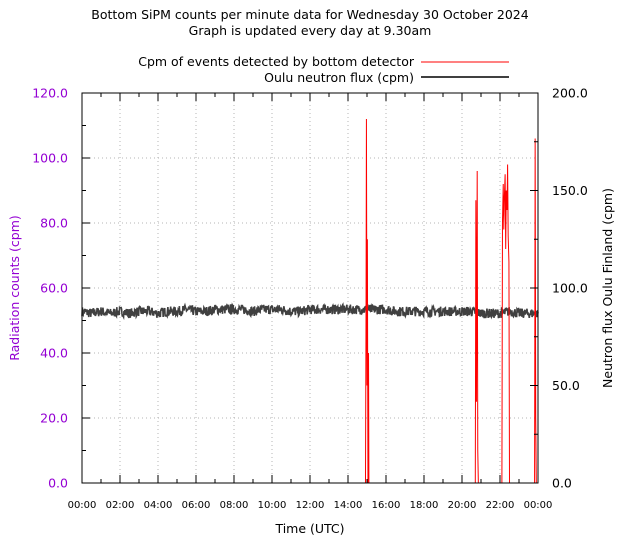 The width and height of the screenshot is (640, 540). I want to click on x-tick-label: 10:00, so click(272, 505).